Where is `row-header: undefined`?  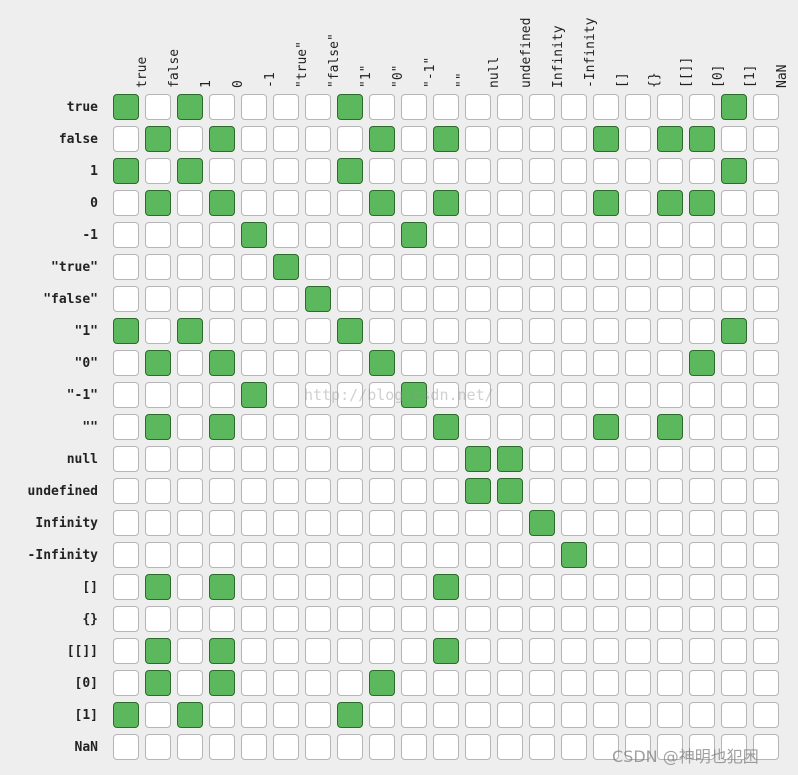
row-header: undefined is located at coordinates (62, 491).